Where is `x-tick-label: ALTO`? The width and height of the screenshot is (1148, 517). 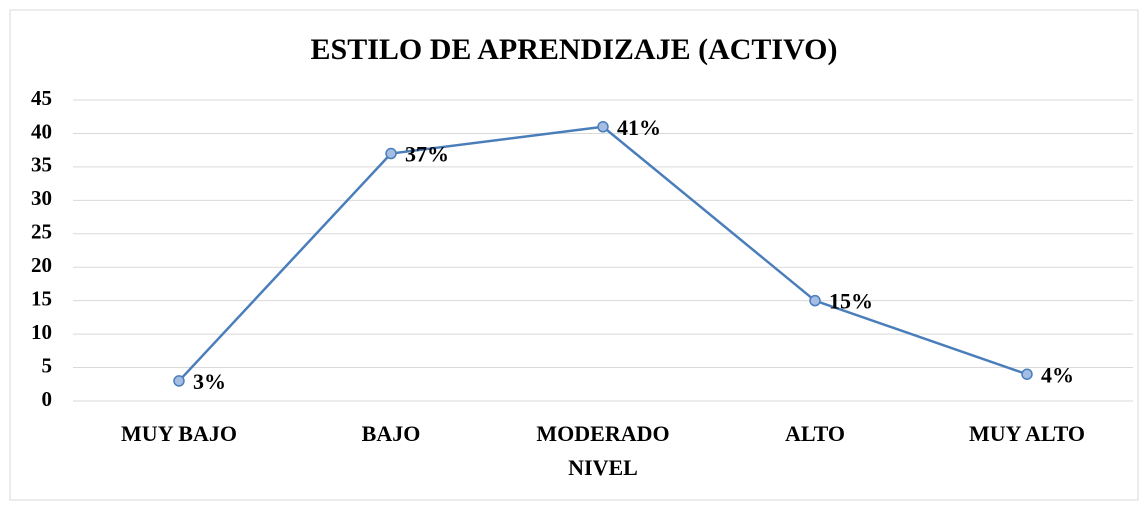
x-tick-label: ALTO is located at coordinates (815, 433).